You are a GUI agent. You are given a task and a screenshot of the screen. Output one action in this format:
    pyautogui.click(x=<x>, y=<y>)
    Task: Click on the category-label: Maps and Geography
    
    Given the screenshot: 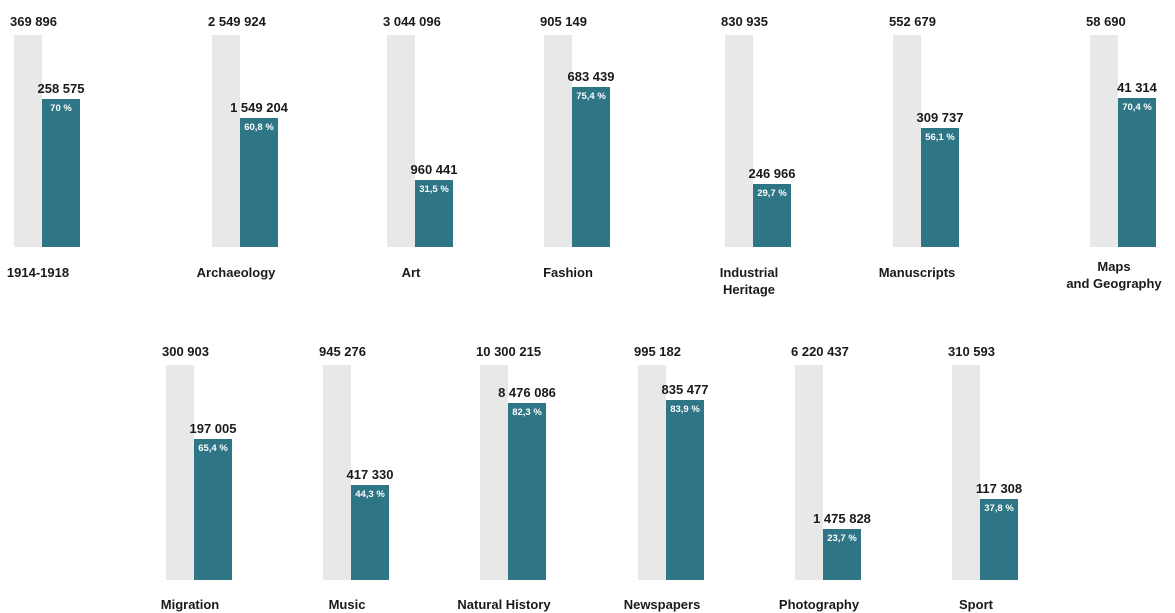 What is the action you would take?
    pyautogui.click(x=1114, y=275)
    